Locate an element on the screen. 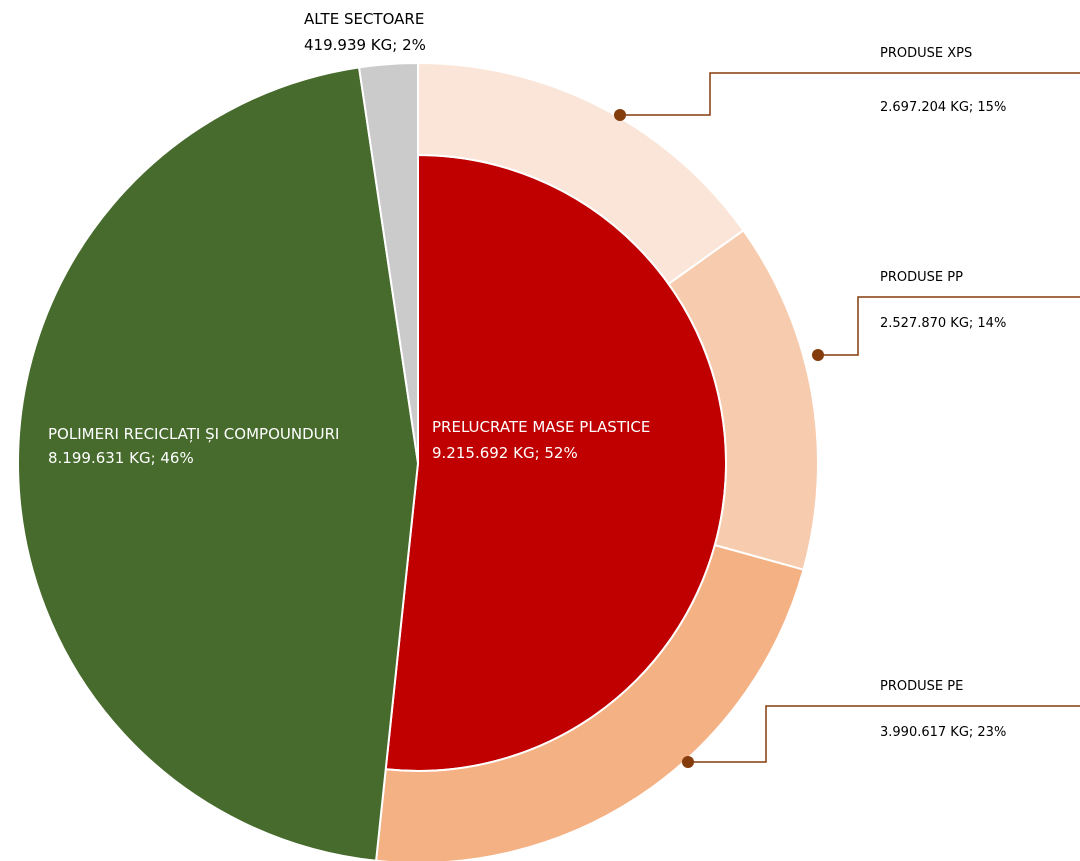 This screenshot has width=1080, height=861. slice-label: PRELUCRATE MASE PLASTICE is located at coordinates (541, 427).